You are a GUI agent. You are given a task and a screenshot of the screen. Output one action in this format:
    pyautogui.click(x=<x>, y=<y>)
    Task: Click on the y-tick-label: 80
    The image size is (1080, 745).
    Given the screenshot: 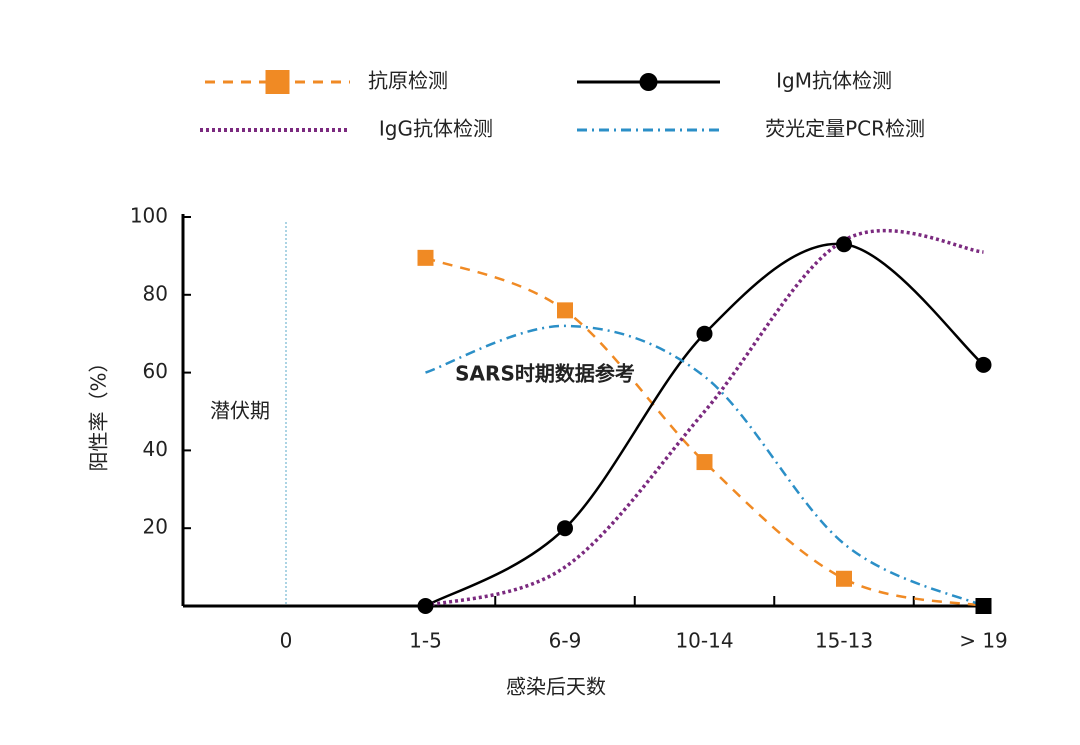 What is the action you would take?
    pyautogui.click(x=155, y=293)
    